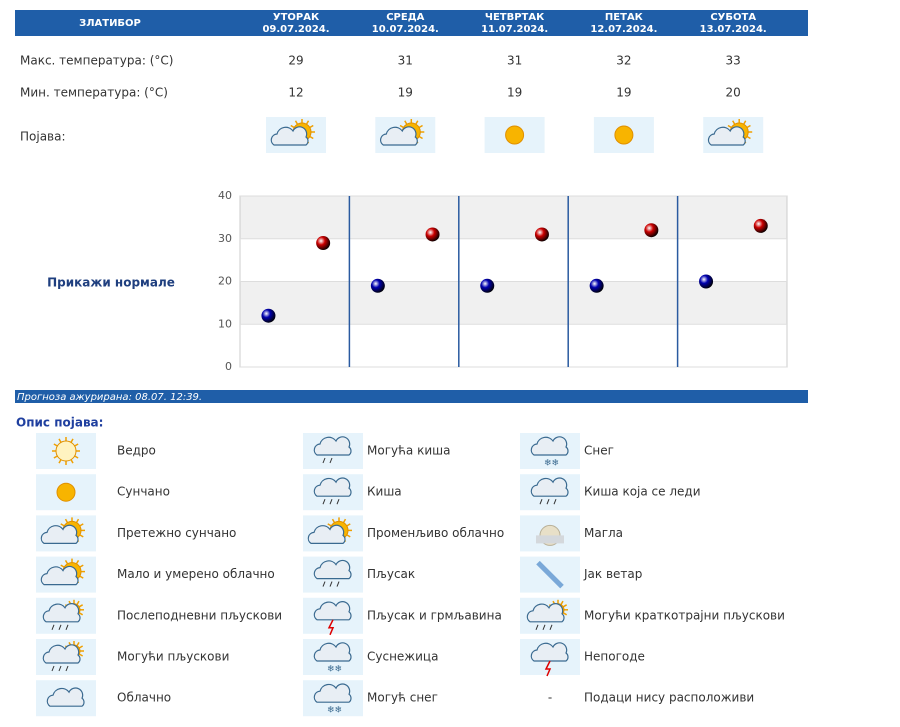  Describe the element at coordinates (411, 396) in the screenshot. I see `footer-bar` at that location.